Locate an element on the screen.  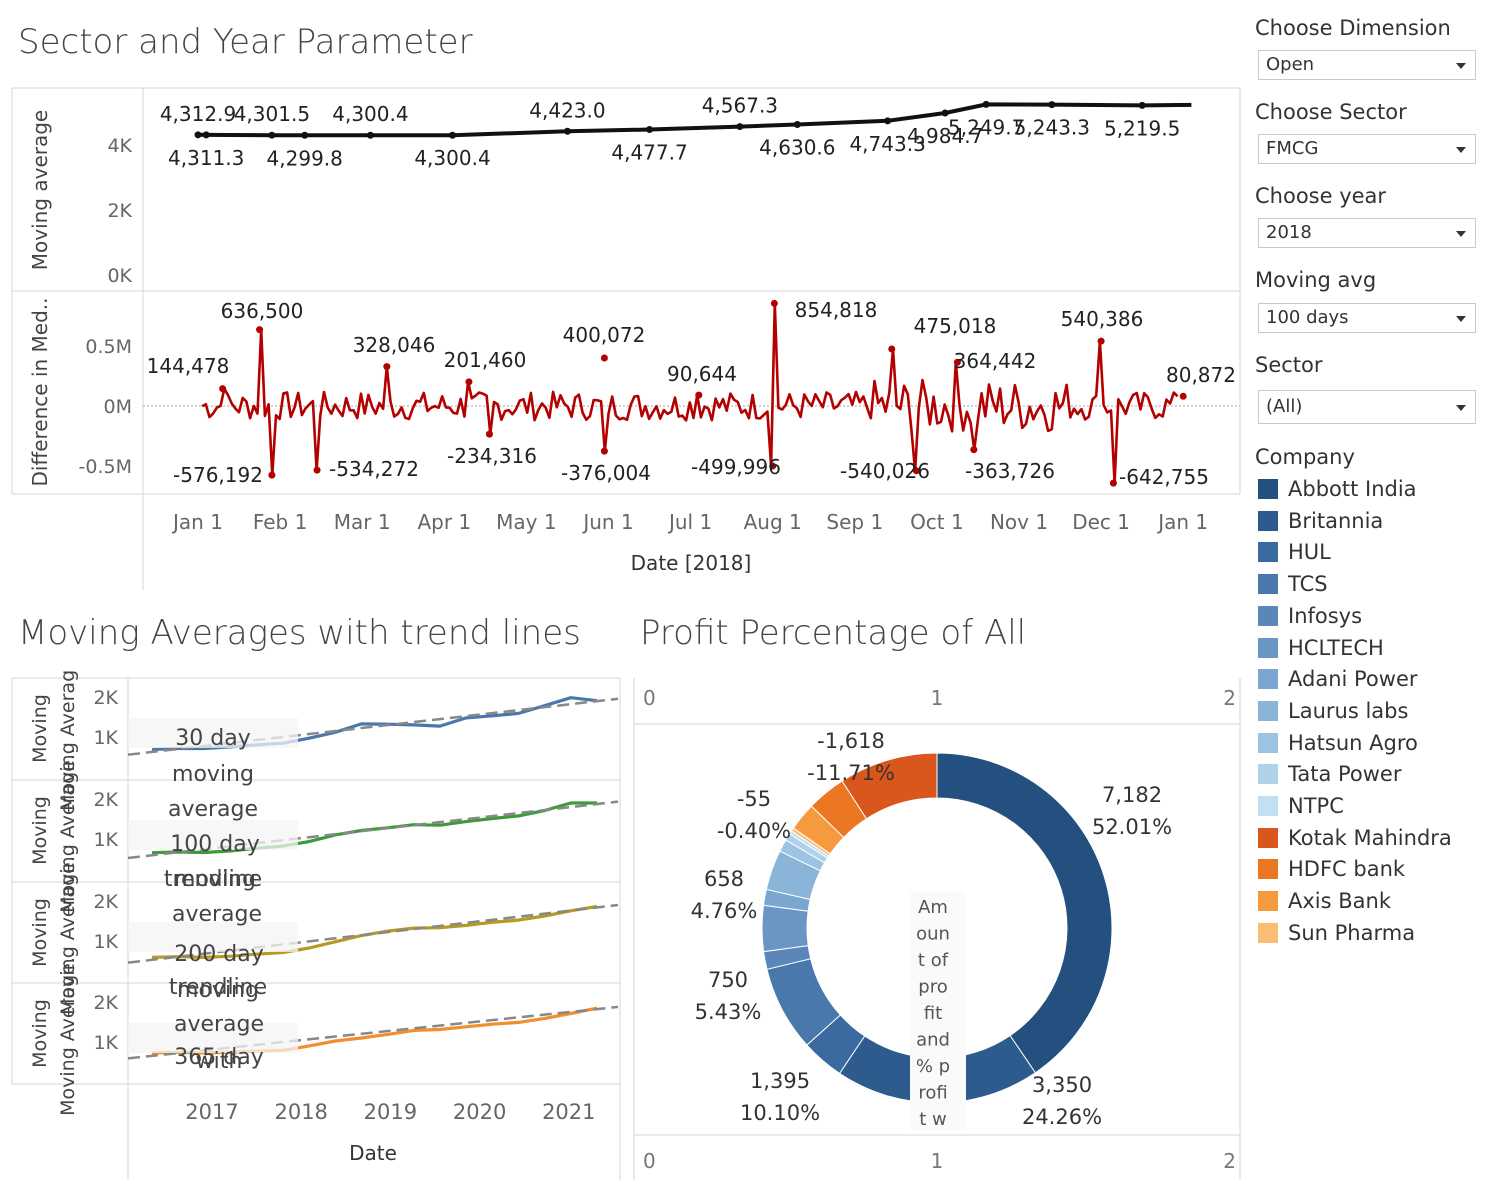
choose-sector-label: Choose Sector is located at coordinates (1331, 112).